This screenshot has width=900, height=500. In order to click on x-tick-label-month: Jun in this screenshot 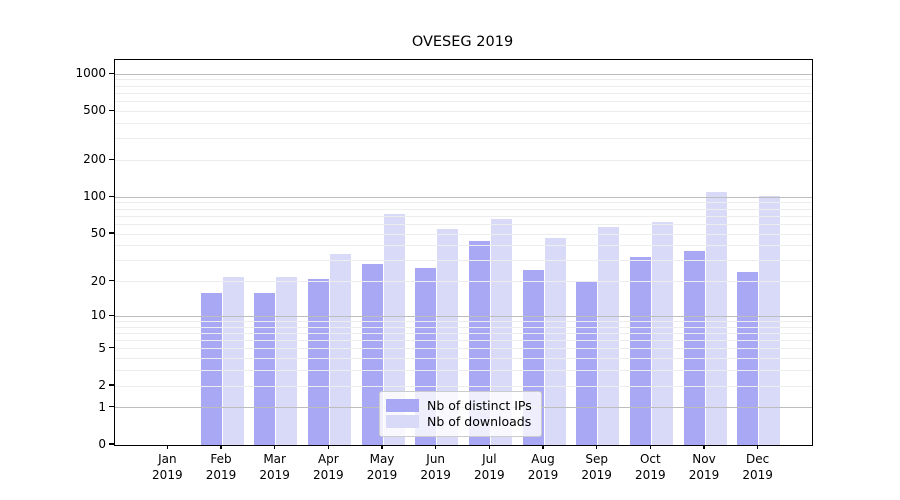, I will do `click(436, 459)`.